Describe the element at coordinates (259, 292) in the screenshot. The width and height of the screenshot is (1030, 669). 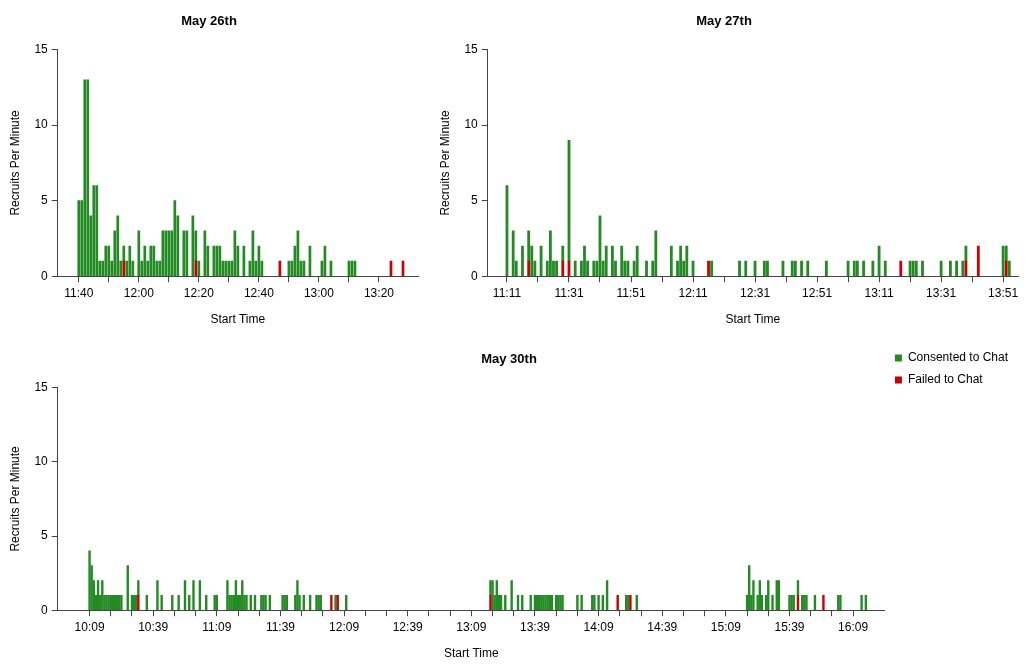
I see `x-tick-label: 12:40` at that location.